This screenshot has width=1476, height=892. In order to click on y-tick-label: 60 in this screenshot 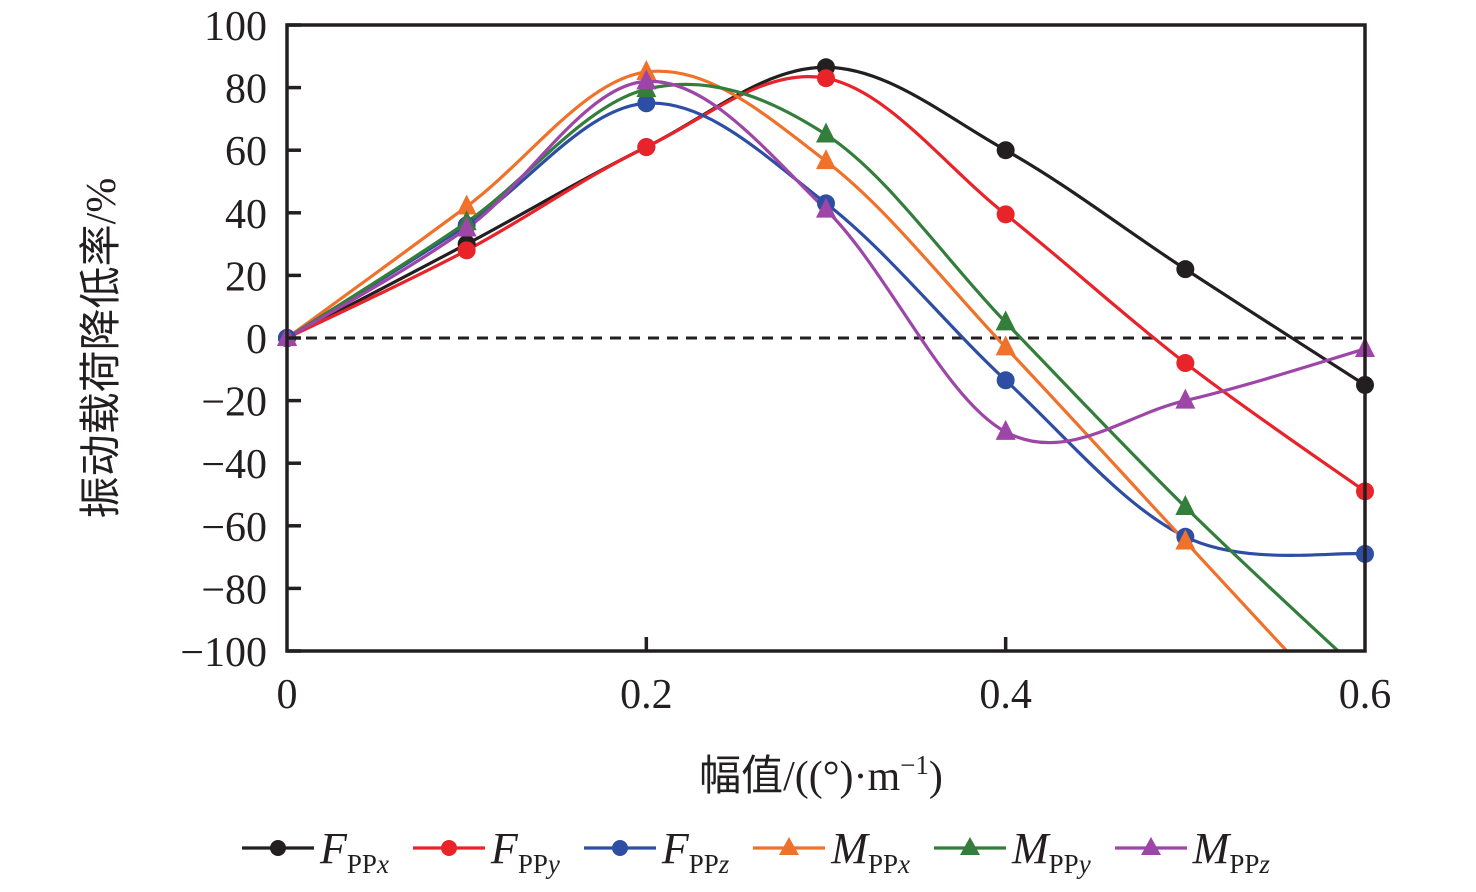, I will do `click(246, 152)`.